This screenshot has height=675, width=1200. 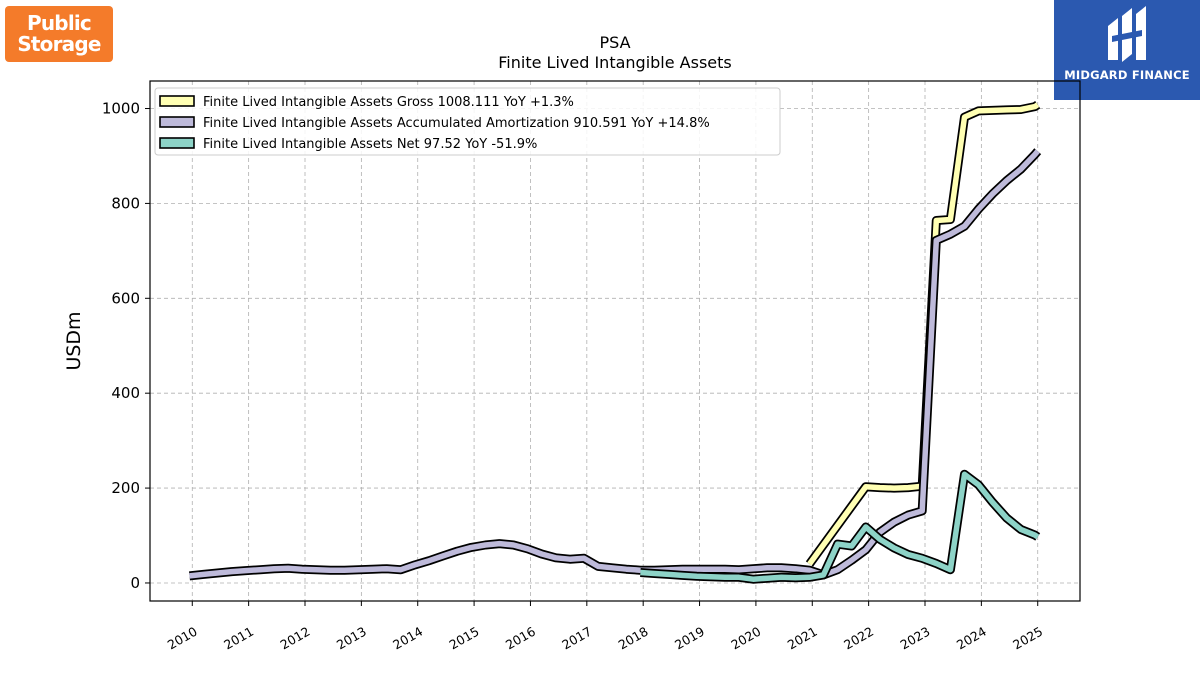 I want to click on x-tick-label: 2016, so click(x=520, y=638).